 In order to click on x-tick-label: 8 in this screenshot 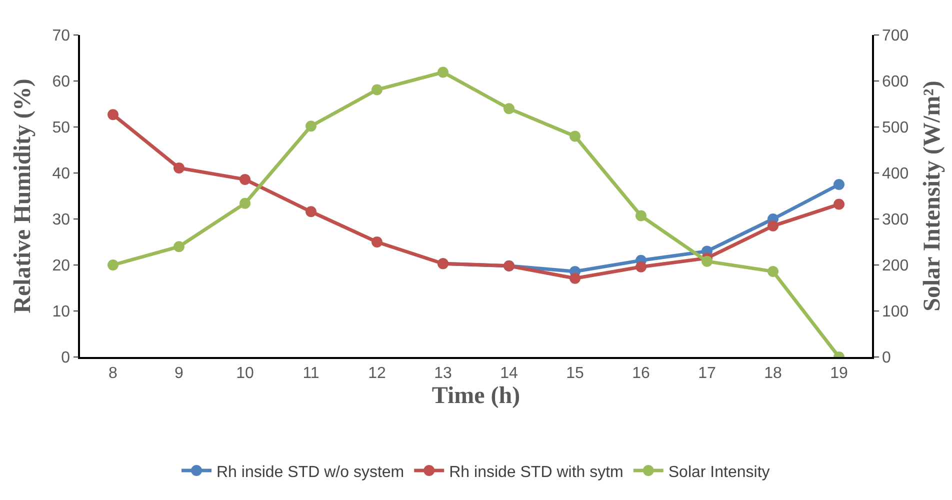, I will do `click(113, 373)`.